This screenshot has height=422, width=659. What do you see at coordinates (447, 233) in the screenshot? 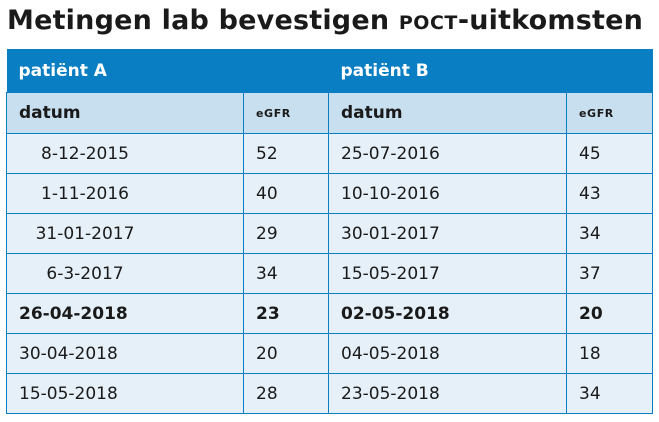
I see `date-b-cell: 30-01-2017` at bounding box center [447, 233].